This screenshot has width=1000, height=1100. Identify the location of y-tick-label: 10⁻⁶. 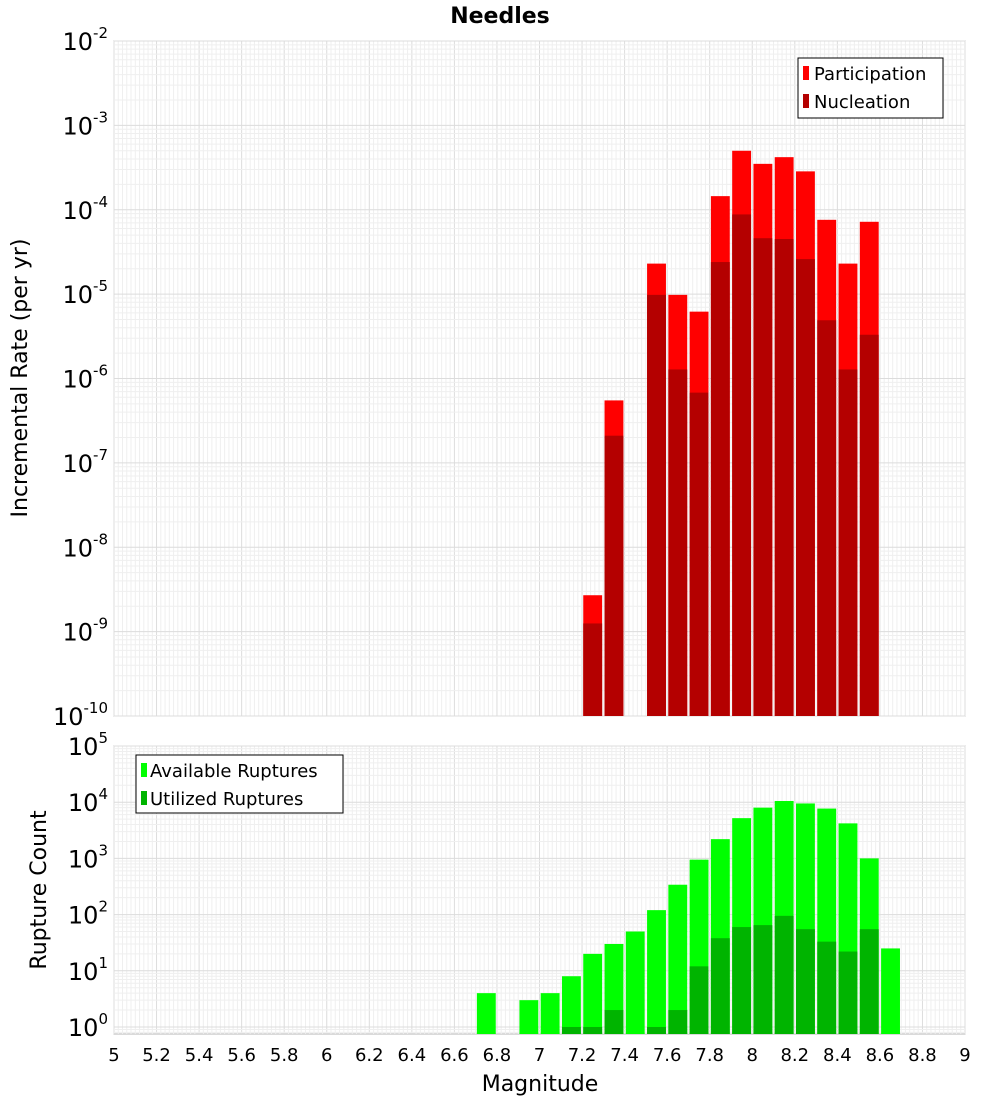
(85, 378).